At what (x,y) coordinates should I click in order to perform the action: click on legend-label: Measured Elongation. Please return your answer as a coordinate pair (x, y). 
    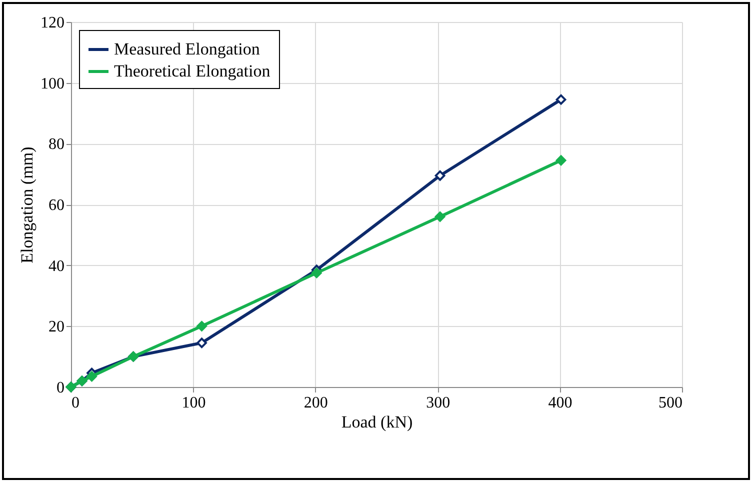
    Looking at the image, I should click on (187, 49).